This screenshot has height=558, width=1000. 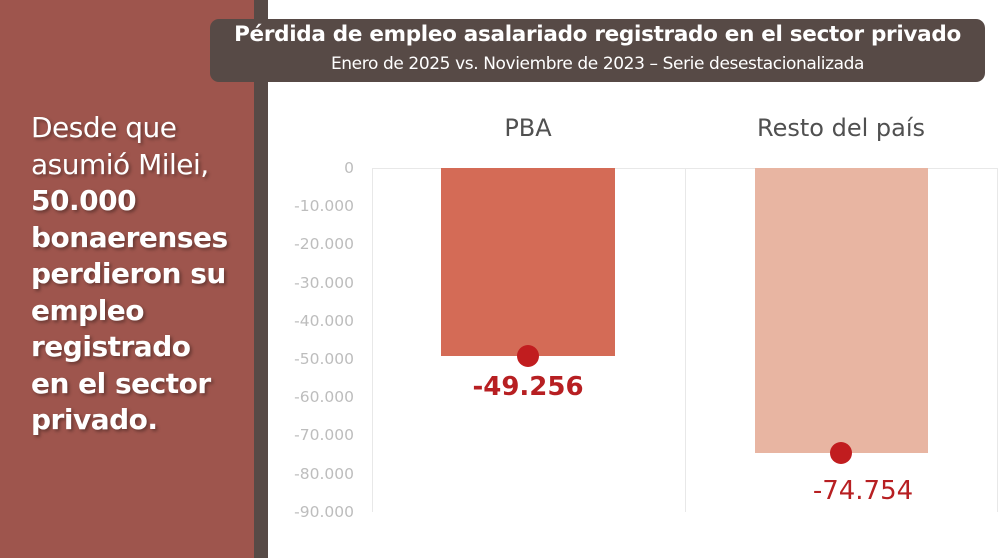 I want to click on lead-line: privado., so click(x=94, y=419).